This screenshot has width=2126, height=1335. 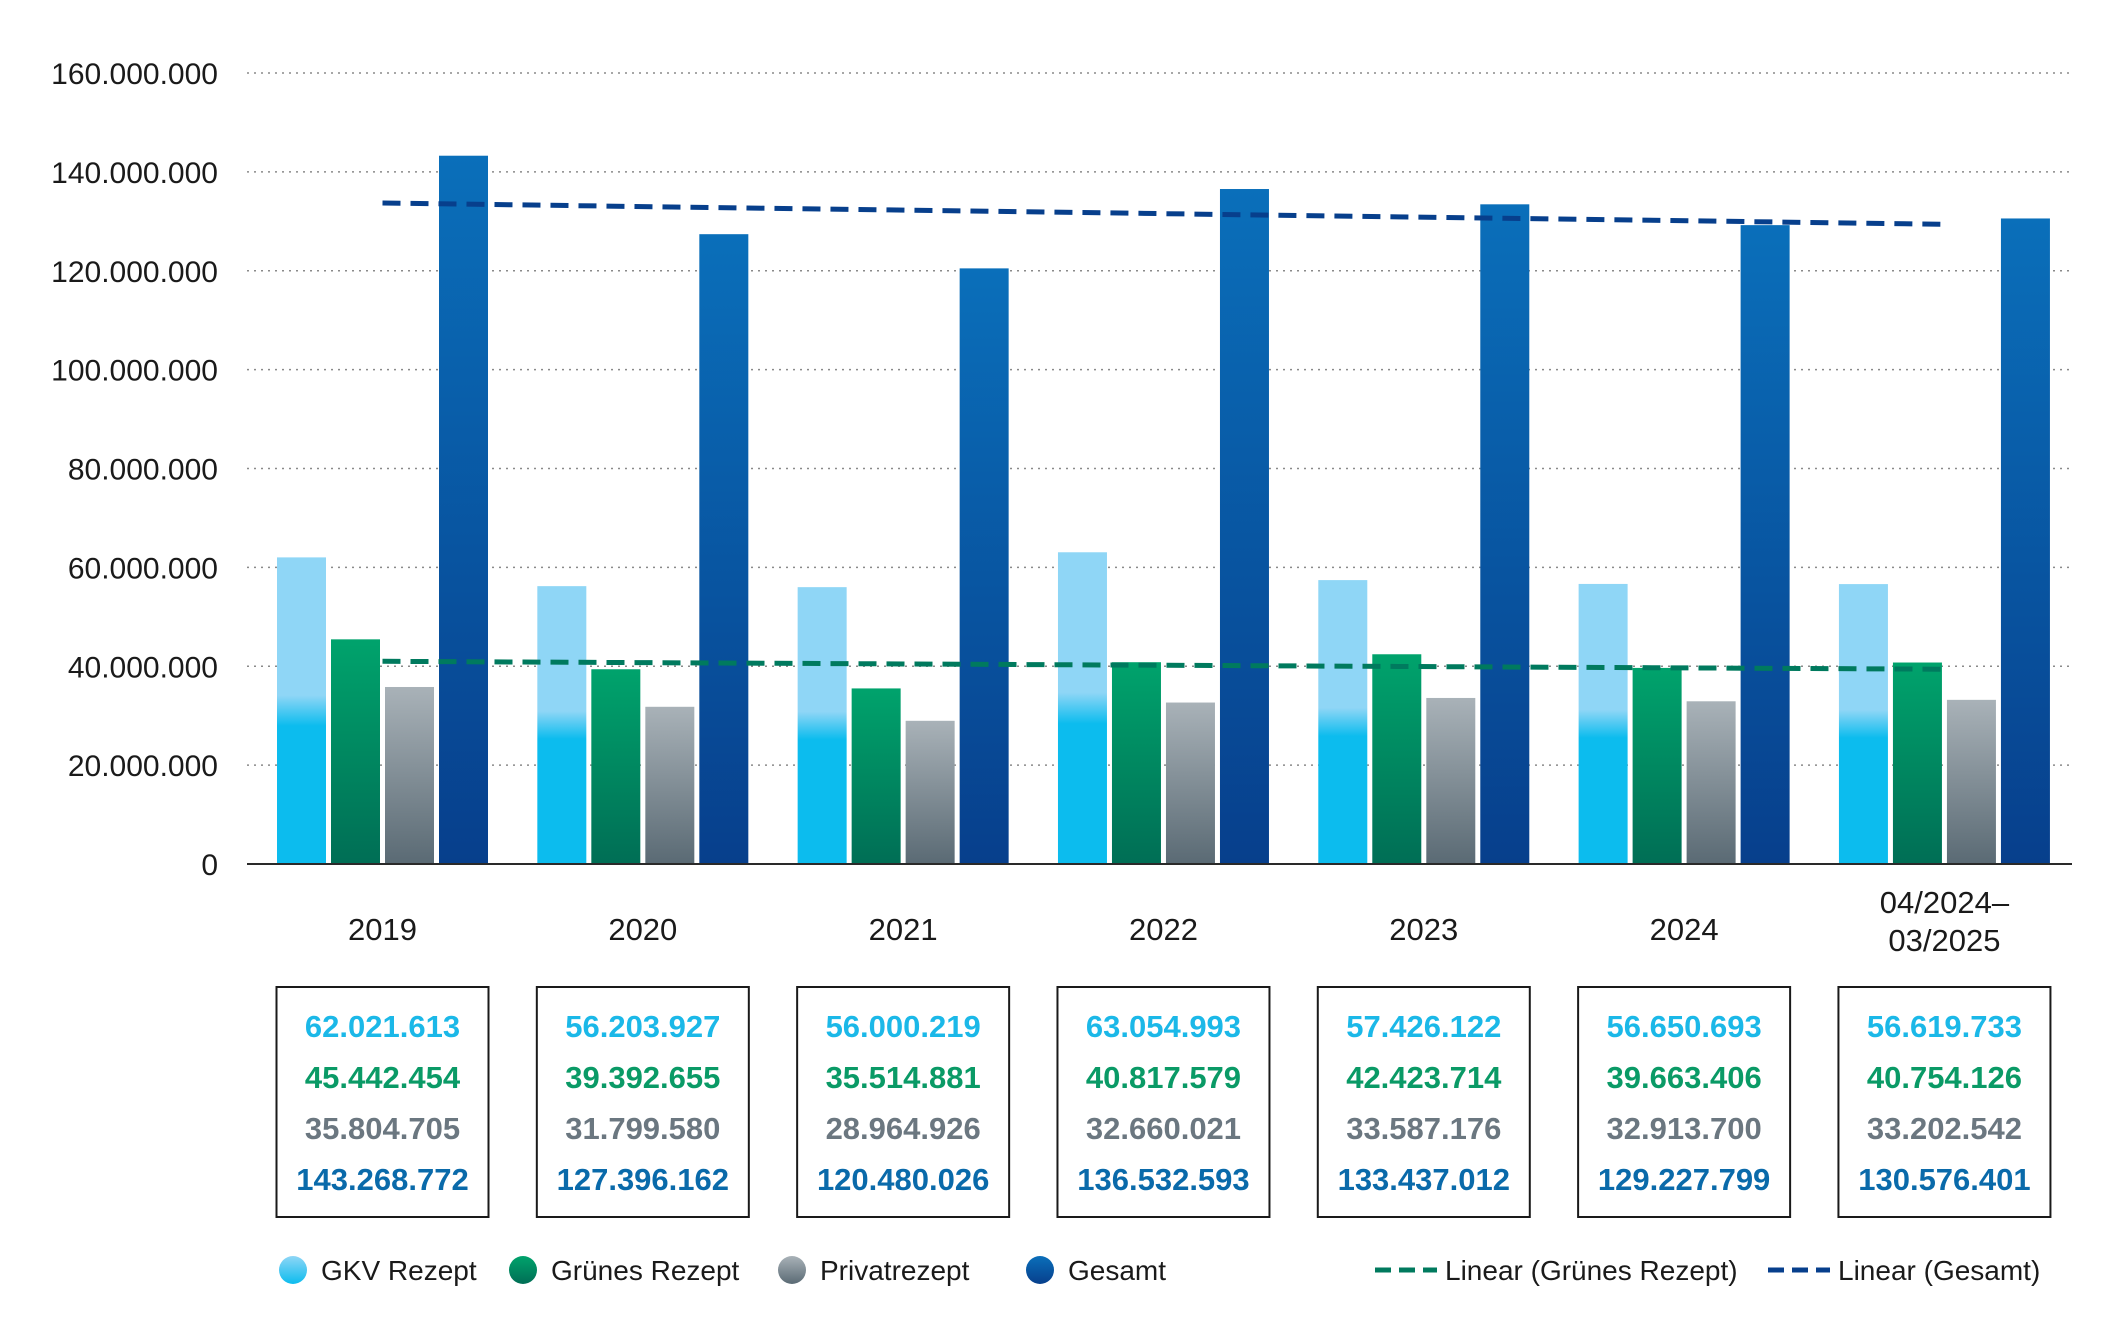 What do you see at coordinates (895, 1270) in the screenshot?
I see `legend-label: Privatrezept` at bounding box center [895, 1270].